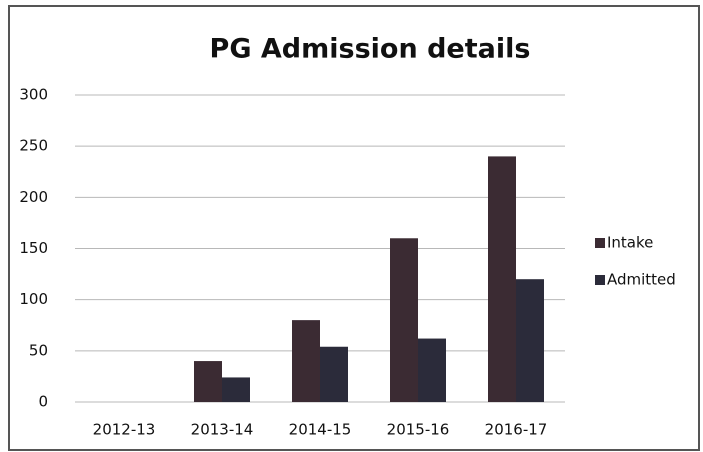 This screenshot has height=452, width=703. Describe the element at coordinates (630, 243) in the screenshot. I see `legend-label: Intake` at that location.